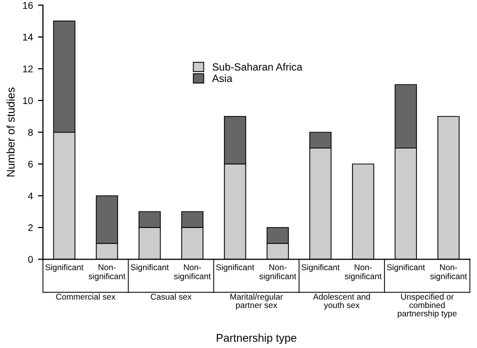 This screenshot has width=477, height=348. I want to click on y-tick-label: 6, so click(30, 164).